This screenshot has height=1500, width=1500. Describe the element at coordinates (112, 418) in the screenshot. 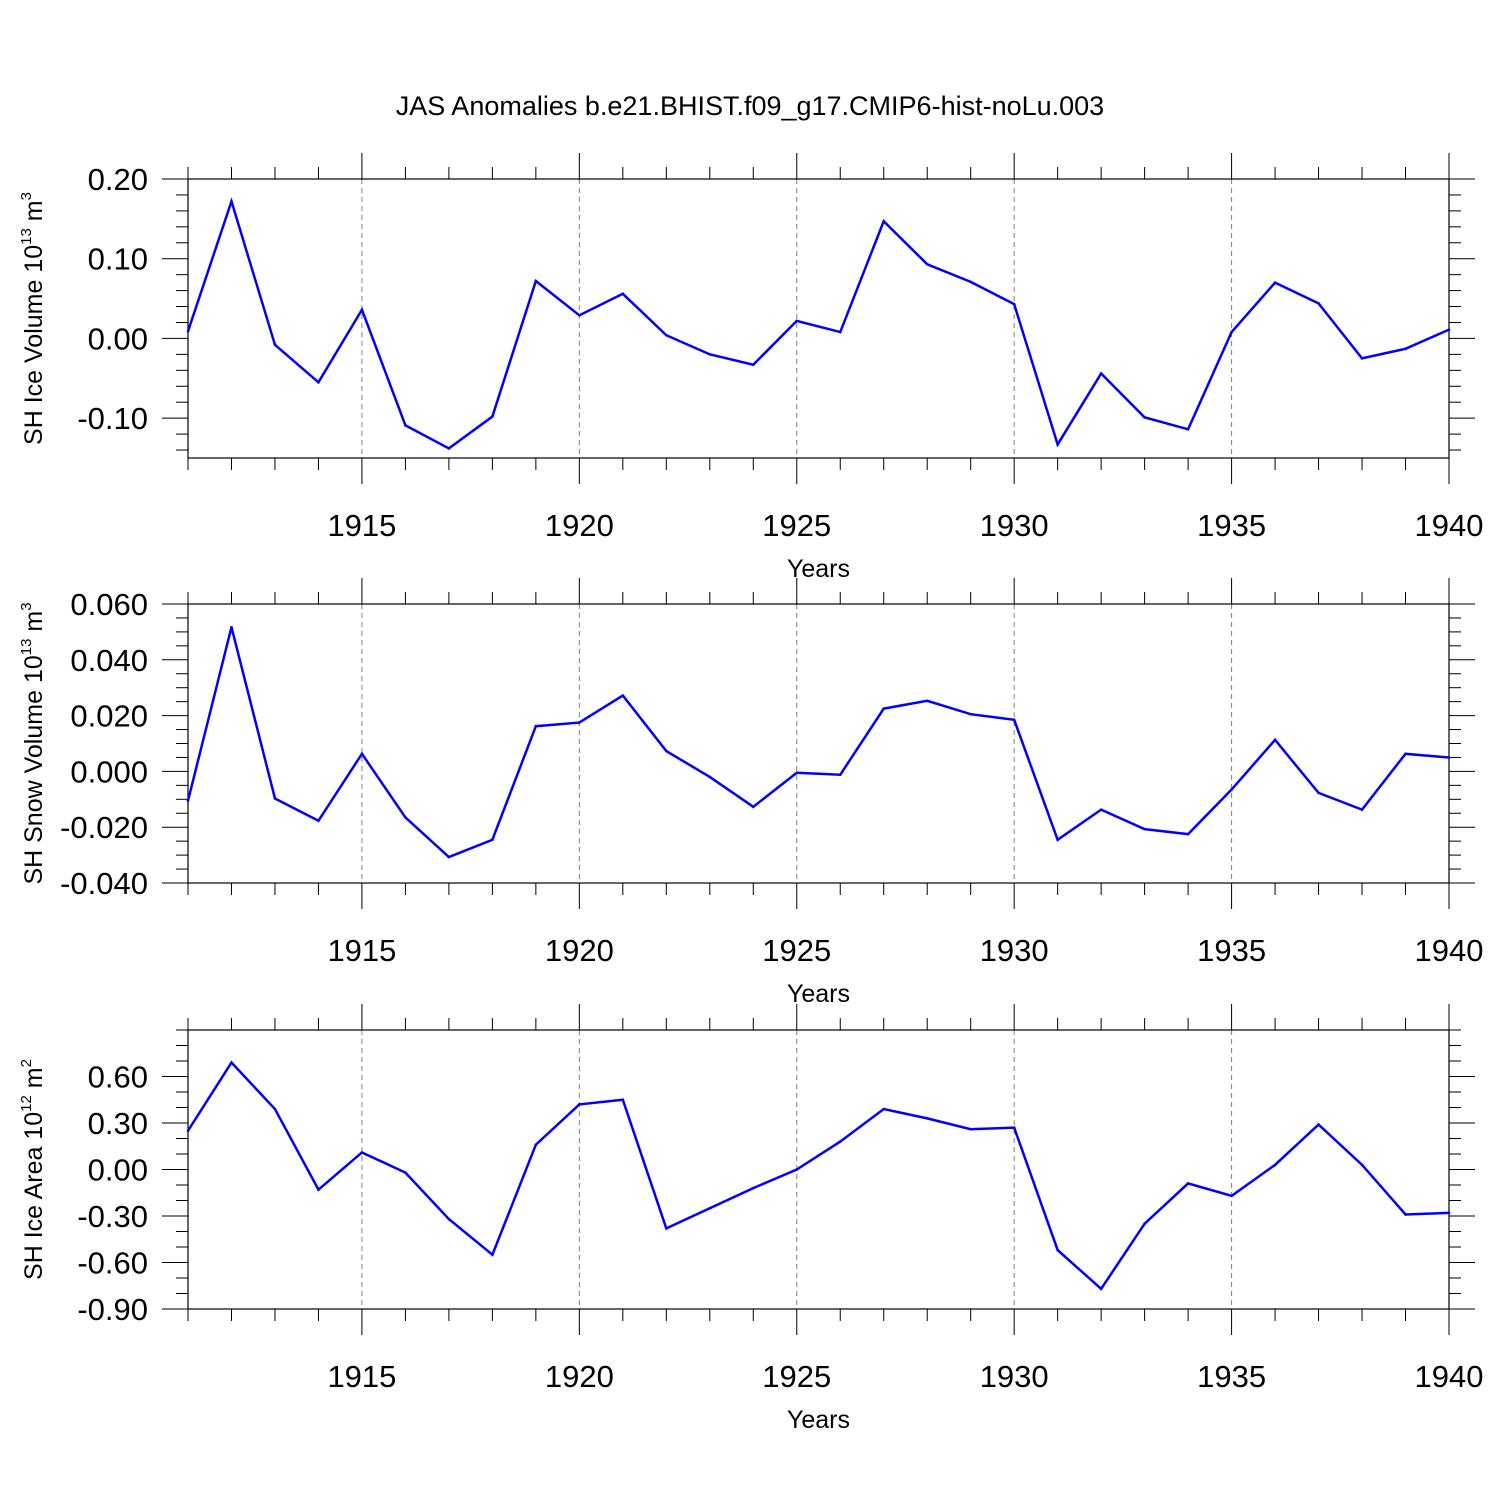

I see `y-tick-label: -0.10` at that location.